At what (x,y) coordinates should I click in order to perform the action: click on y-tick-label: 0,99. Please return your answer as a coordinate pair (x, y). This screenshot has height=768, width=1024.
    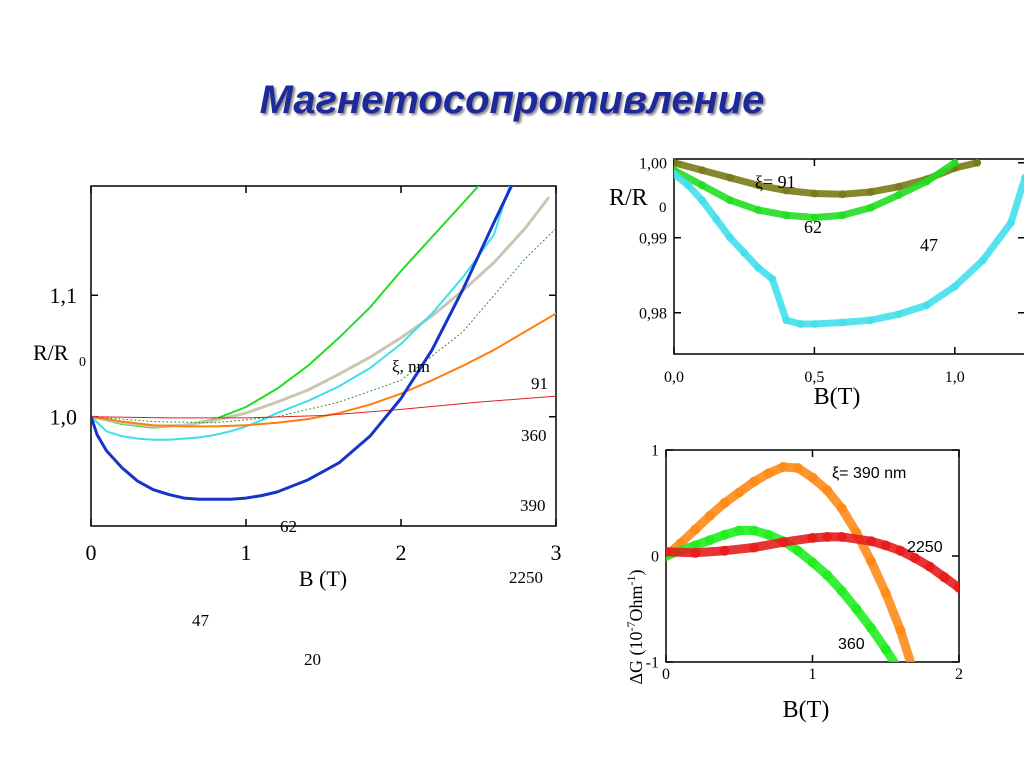
    Looking at the image, I should click on (653, 238).